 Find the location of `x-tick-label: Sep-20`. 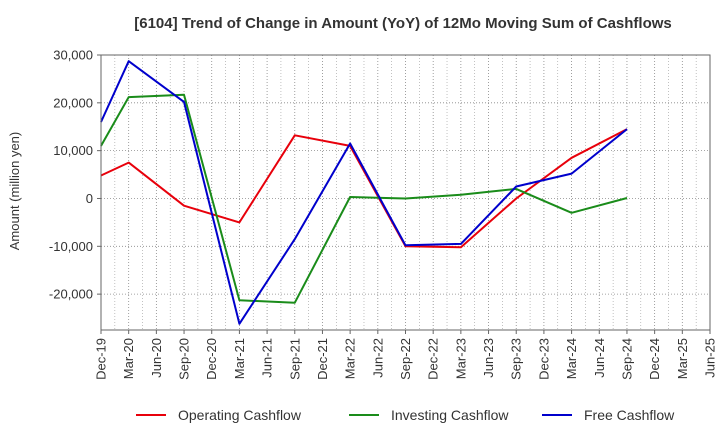

x-tick-label: Sep-20 is located at coordinates (184, 359).